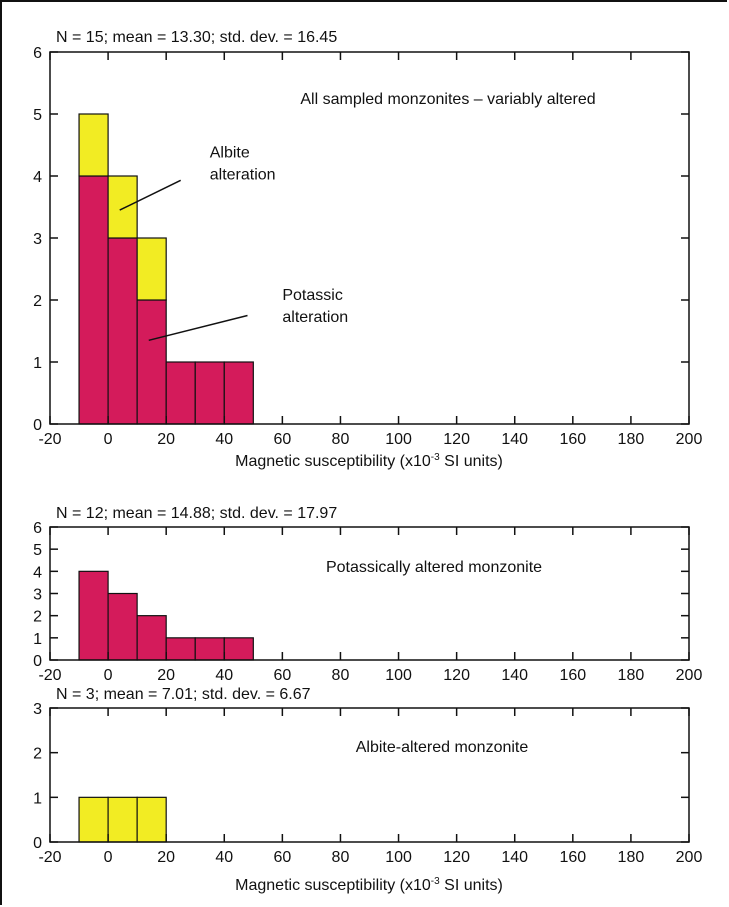 The height and width of the screenshot is (907, 729). Describe the element at coordinates (37, 709) in the screenshot. I see `y-tick-label-bottom: 3` at that location.